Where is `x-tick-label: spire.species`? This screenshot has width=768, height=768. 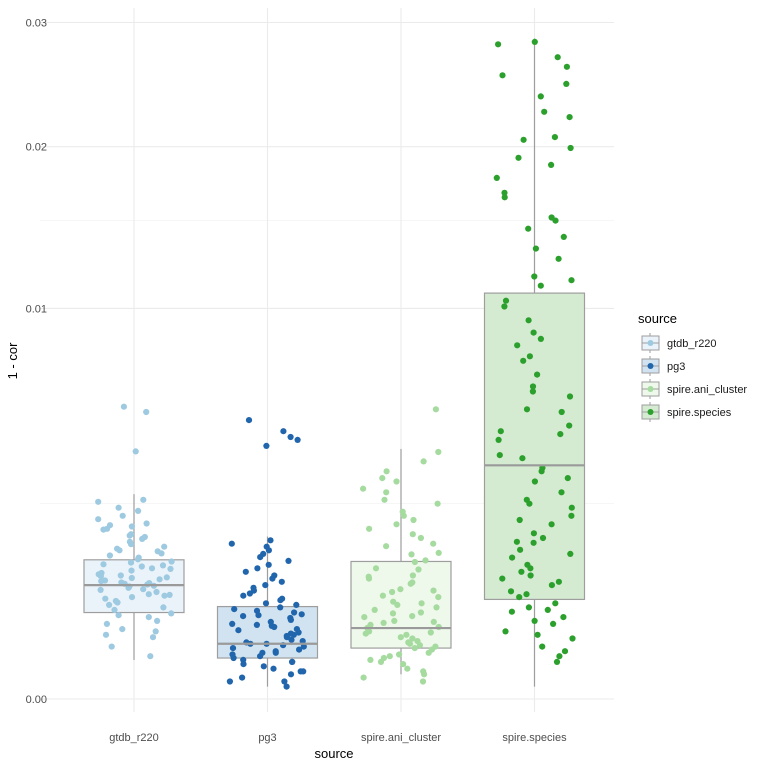
x-tick-label: spire.species is located at coordinates (534, 738).